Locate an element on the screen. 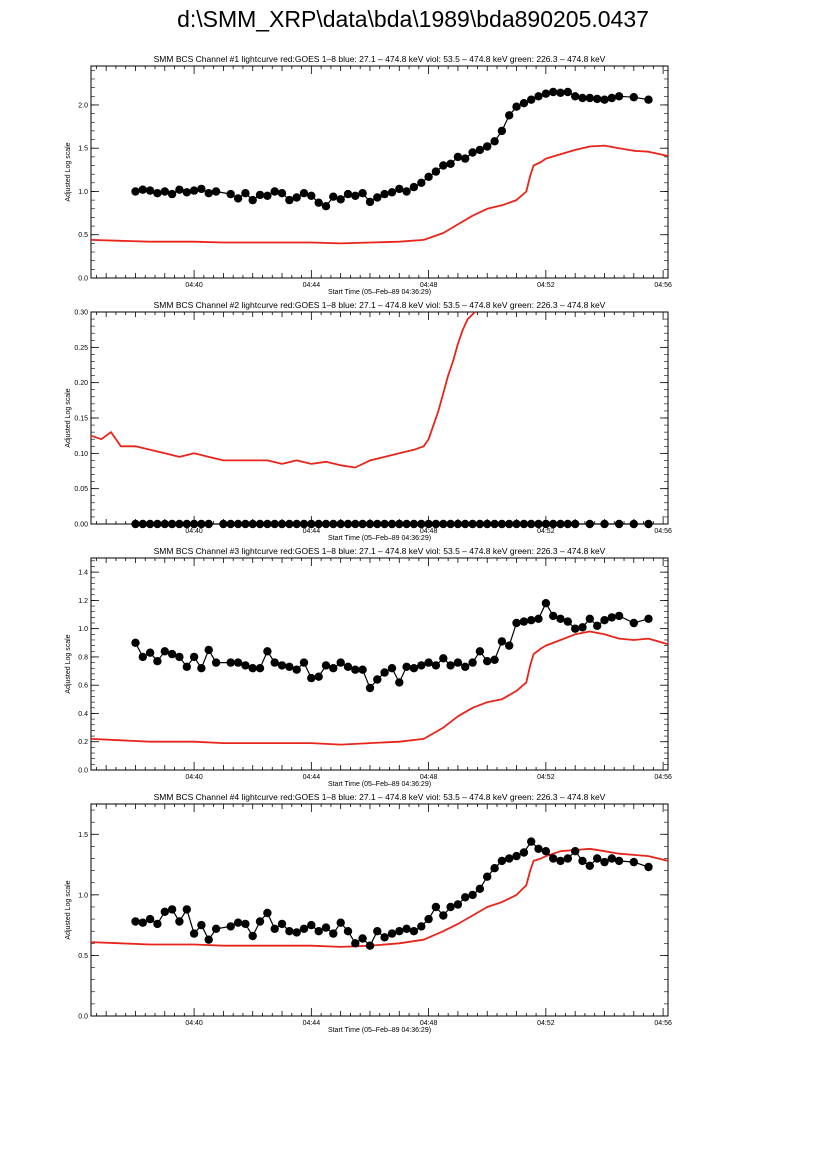  x-tick-label-3-4: 04:56 is located at coordinates (663, 777).